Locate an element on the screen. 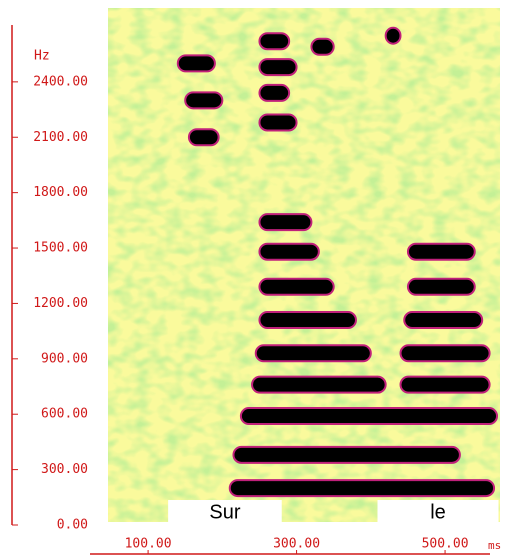 Image resolution: width=506 pixels, height=557 pixels. y-tick-label: 1200.00 is located at coordinates (60, 303).